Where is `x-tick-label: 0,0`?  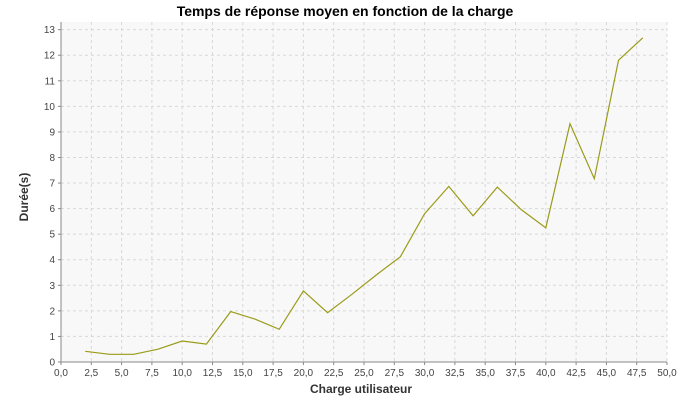 x-tick-label: 0,0 is located at coordinates (61, 373).